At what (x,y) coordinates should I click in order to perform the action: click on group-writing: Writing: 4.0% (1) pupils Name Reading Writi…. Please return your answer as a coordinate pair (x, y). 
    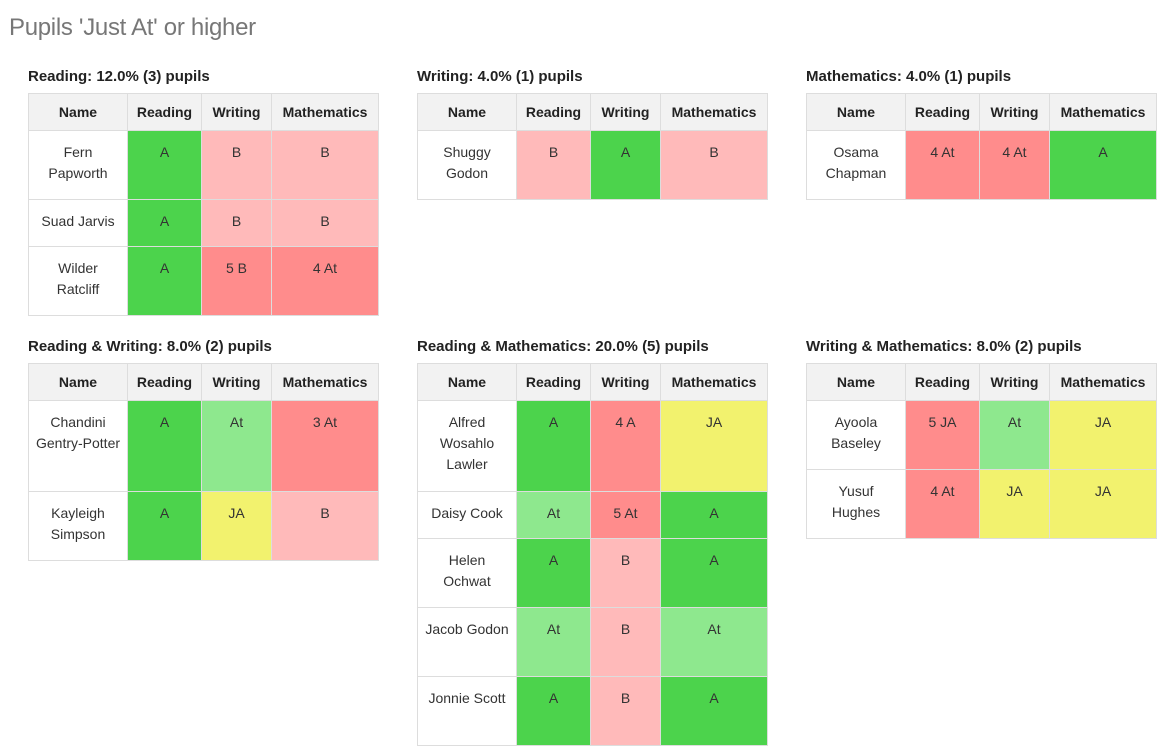
    Looking at the image, I should click on (592, 133).